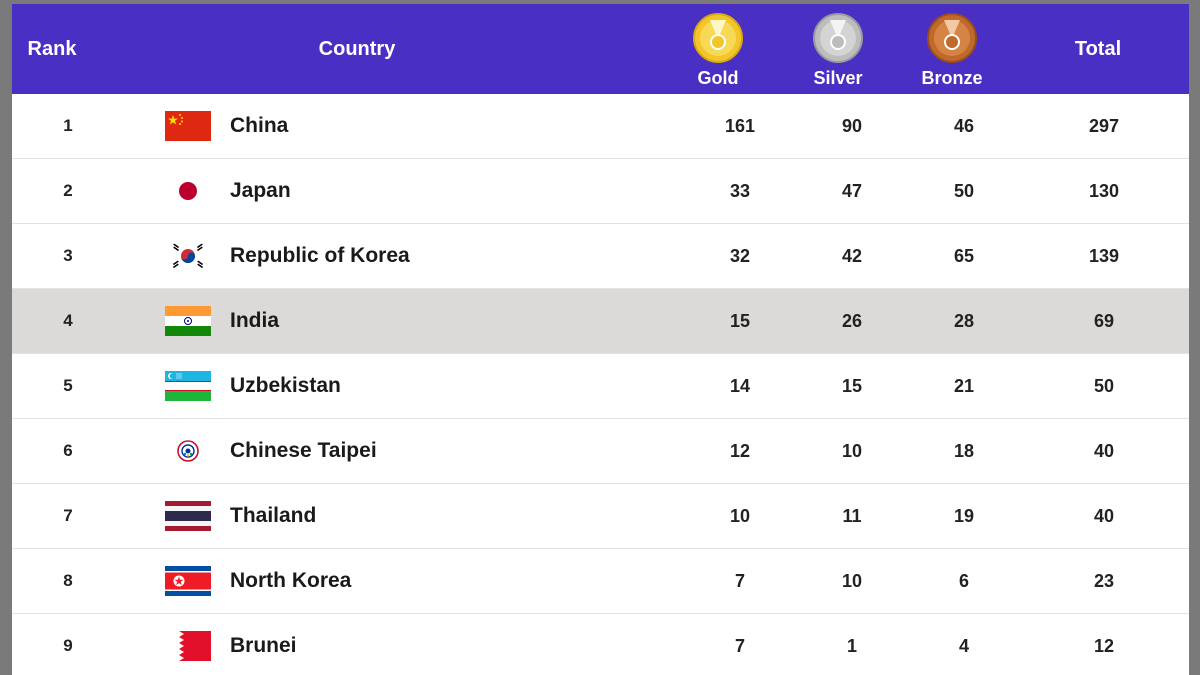  What do you see at coordinates (273, 515) in the screenshot?
I see `country-name: Thailand` at bounding box center [273, 515].